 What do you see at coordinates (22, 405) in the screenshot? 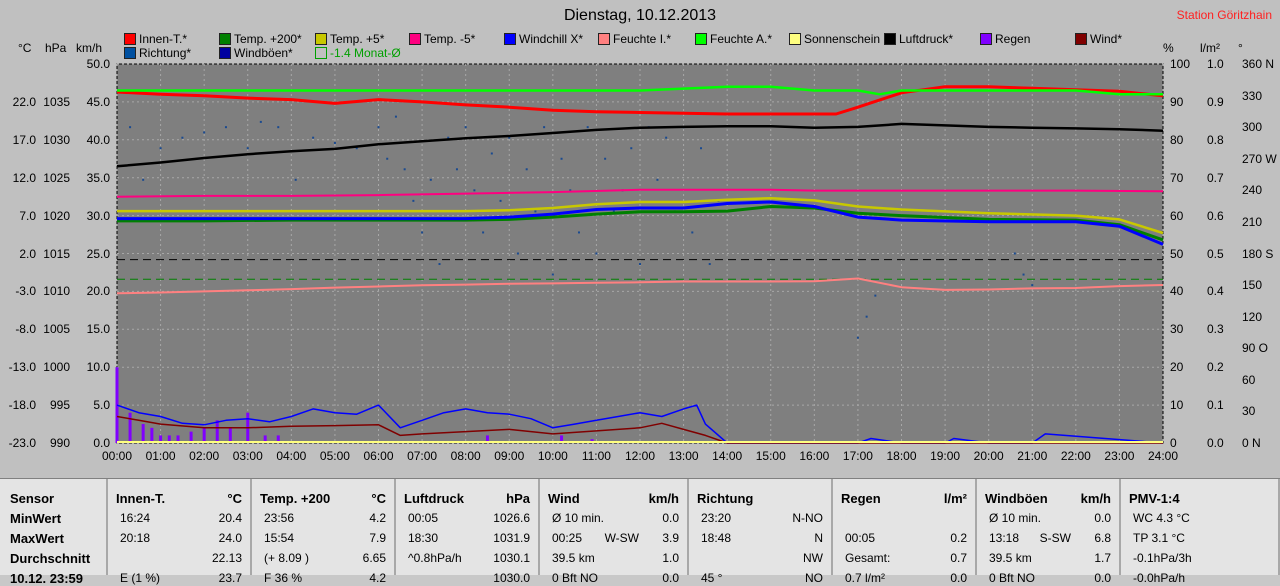
I see `temp-tick: -18.0` at bounding box center [22, 405].